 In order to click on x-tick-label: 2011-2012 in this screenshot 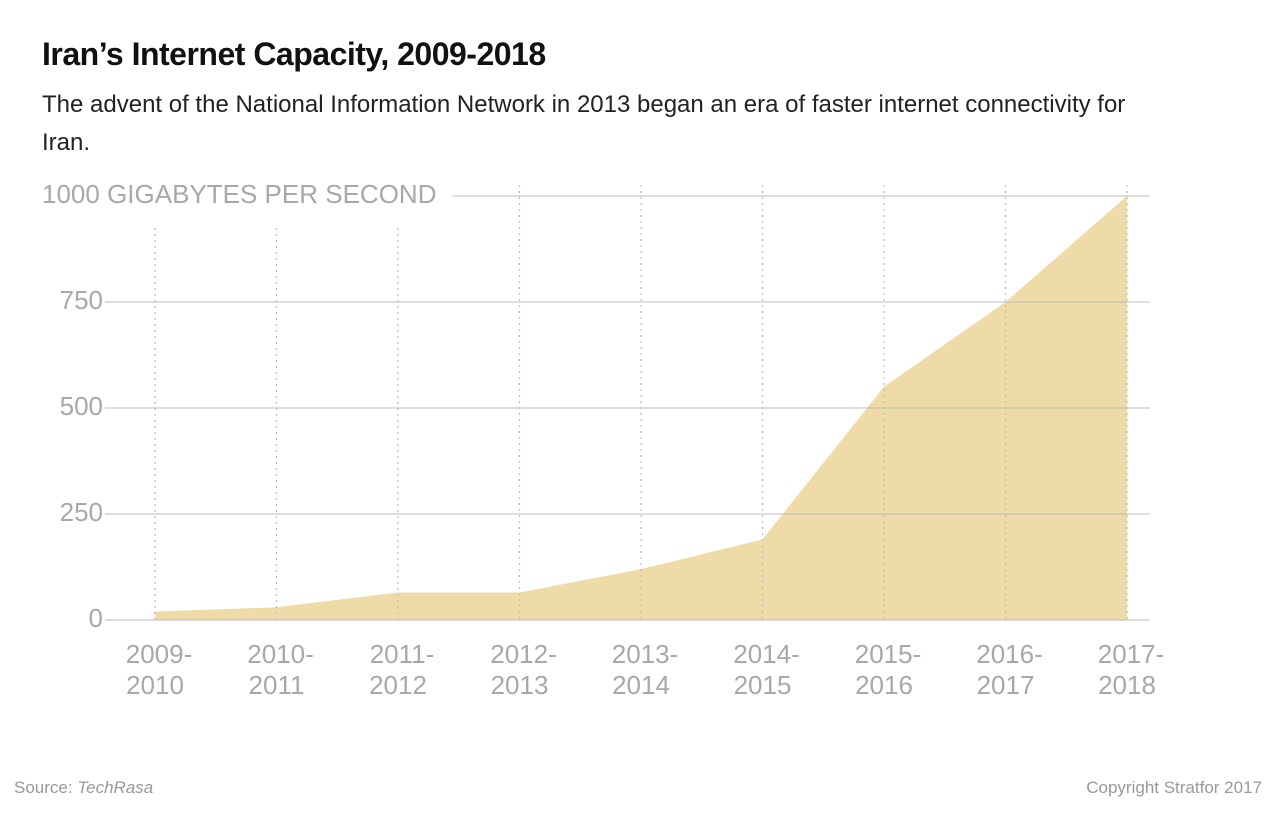, I will do `click(401, 669)`.